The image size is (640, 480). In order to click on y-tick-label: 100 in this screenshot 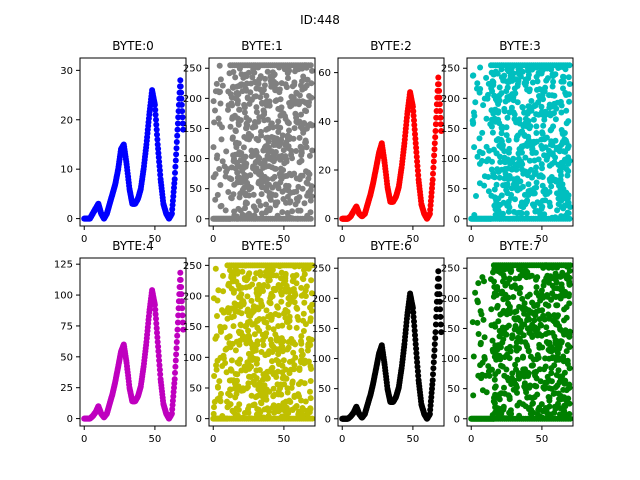, I will do `click(192, 358)`.